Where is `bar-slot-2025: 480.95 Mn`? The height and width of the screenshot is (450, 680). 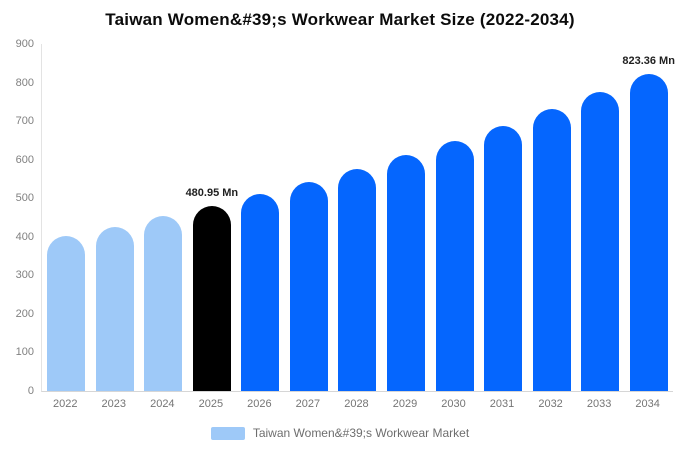 bar-slot-2025: 480.95 Mn is located at coordinates (212, 217).